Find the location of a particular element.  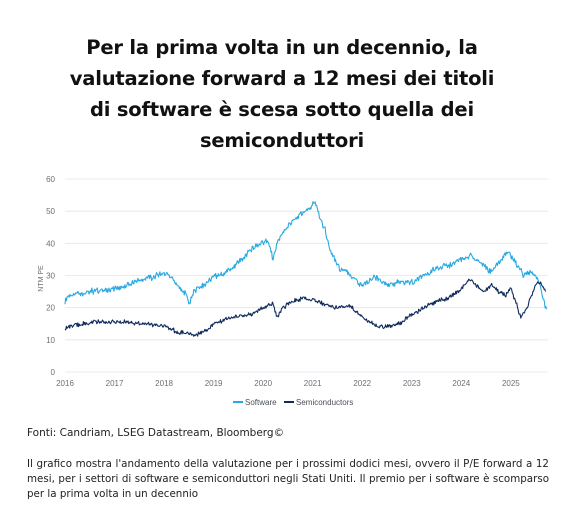

x-tick-label: 2022 is located at coordinates (362, 383).